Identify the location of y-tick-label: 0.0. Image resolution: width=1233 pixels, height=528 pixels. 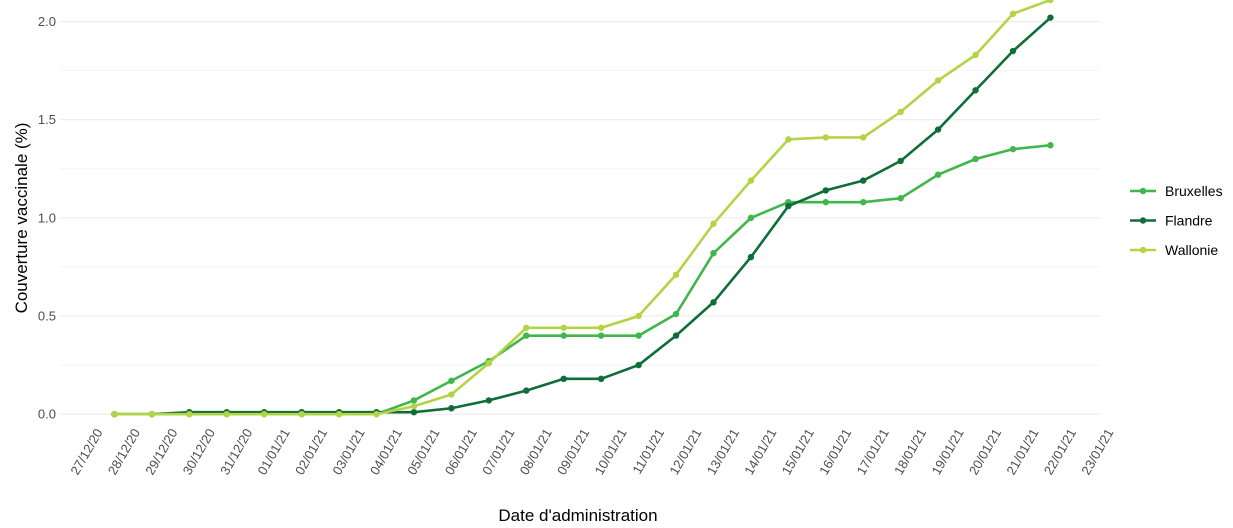
(47, 414).